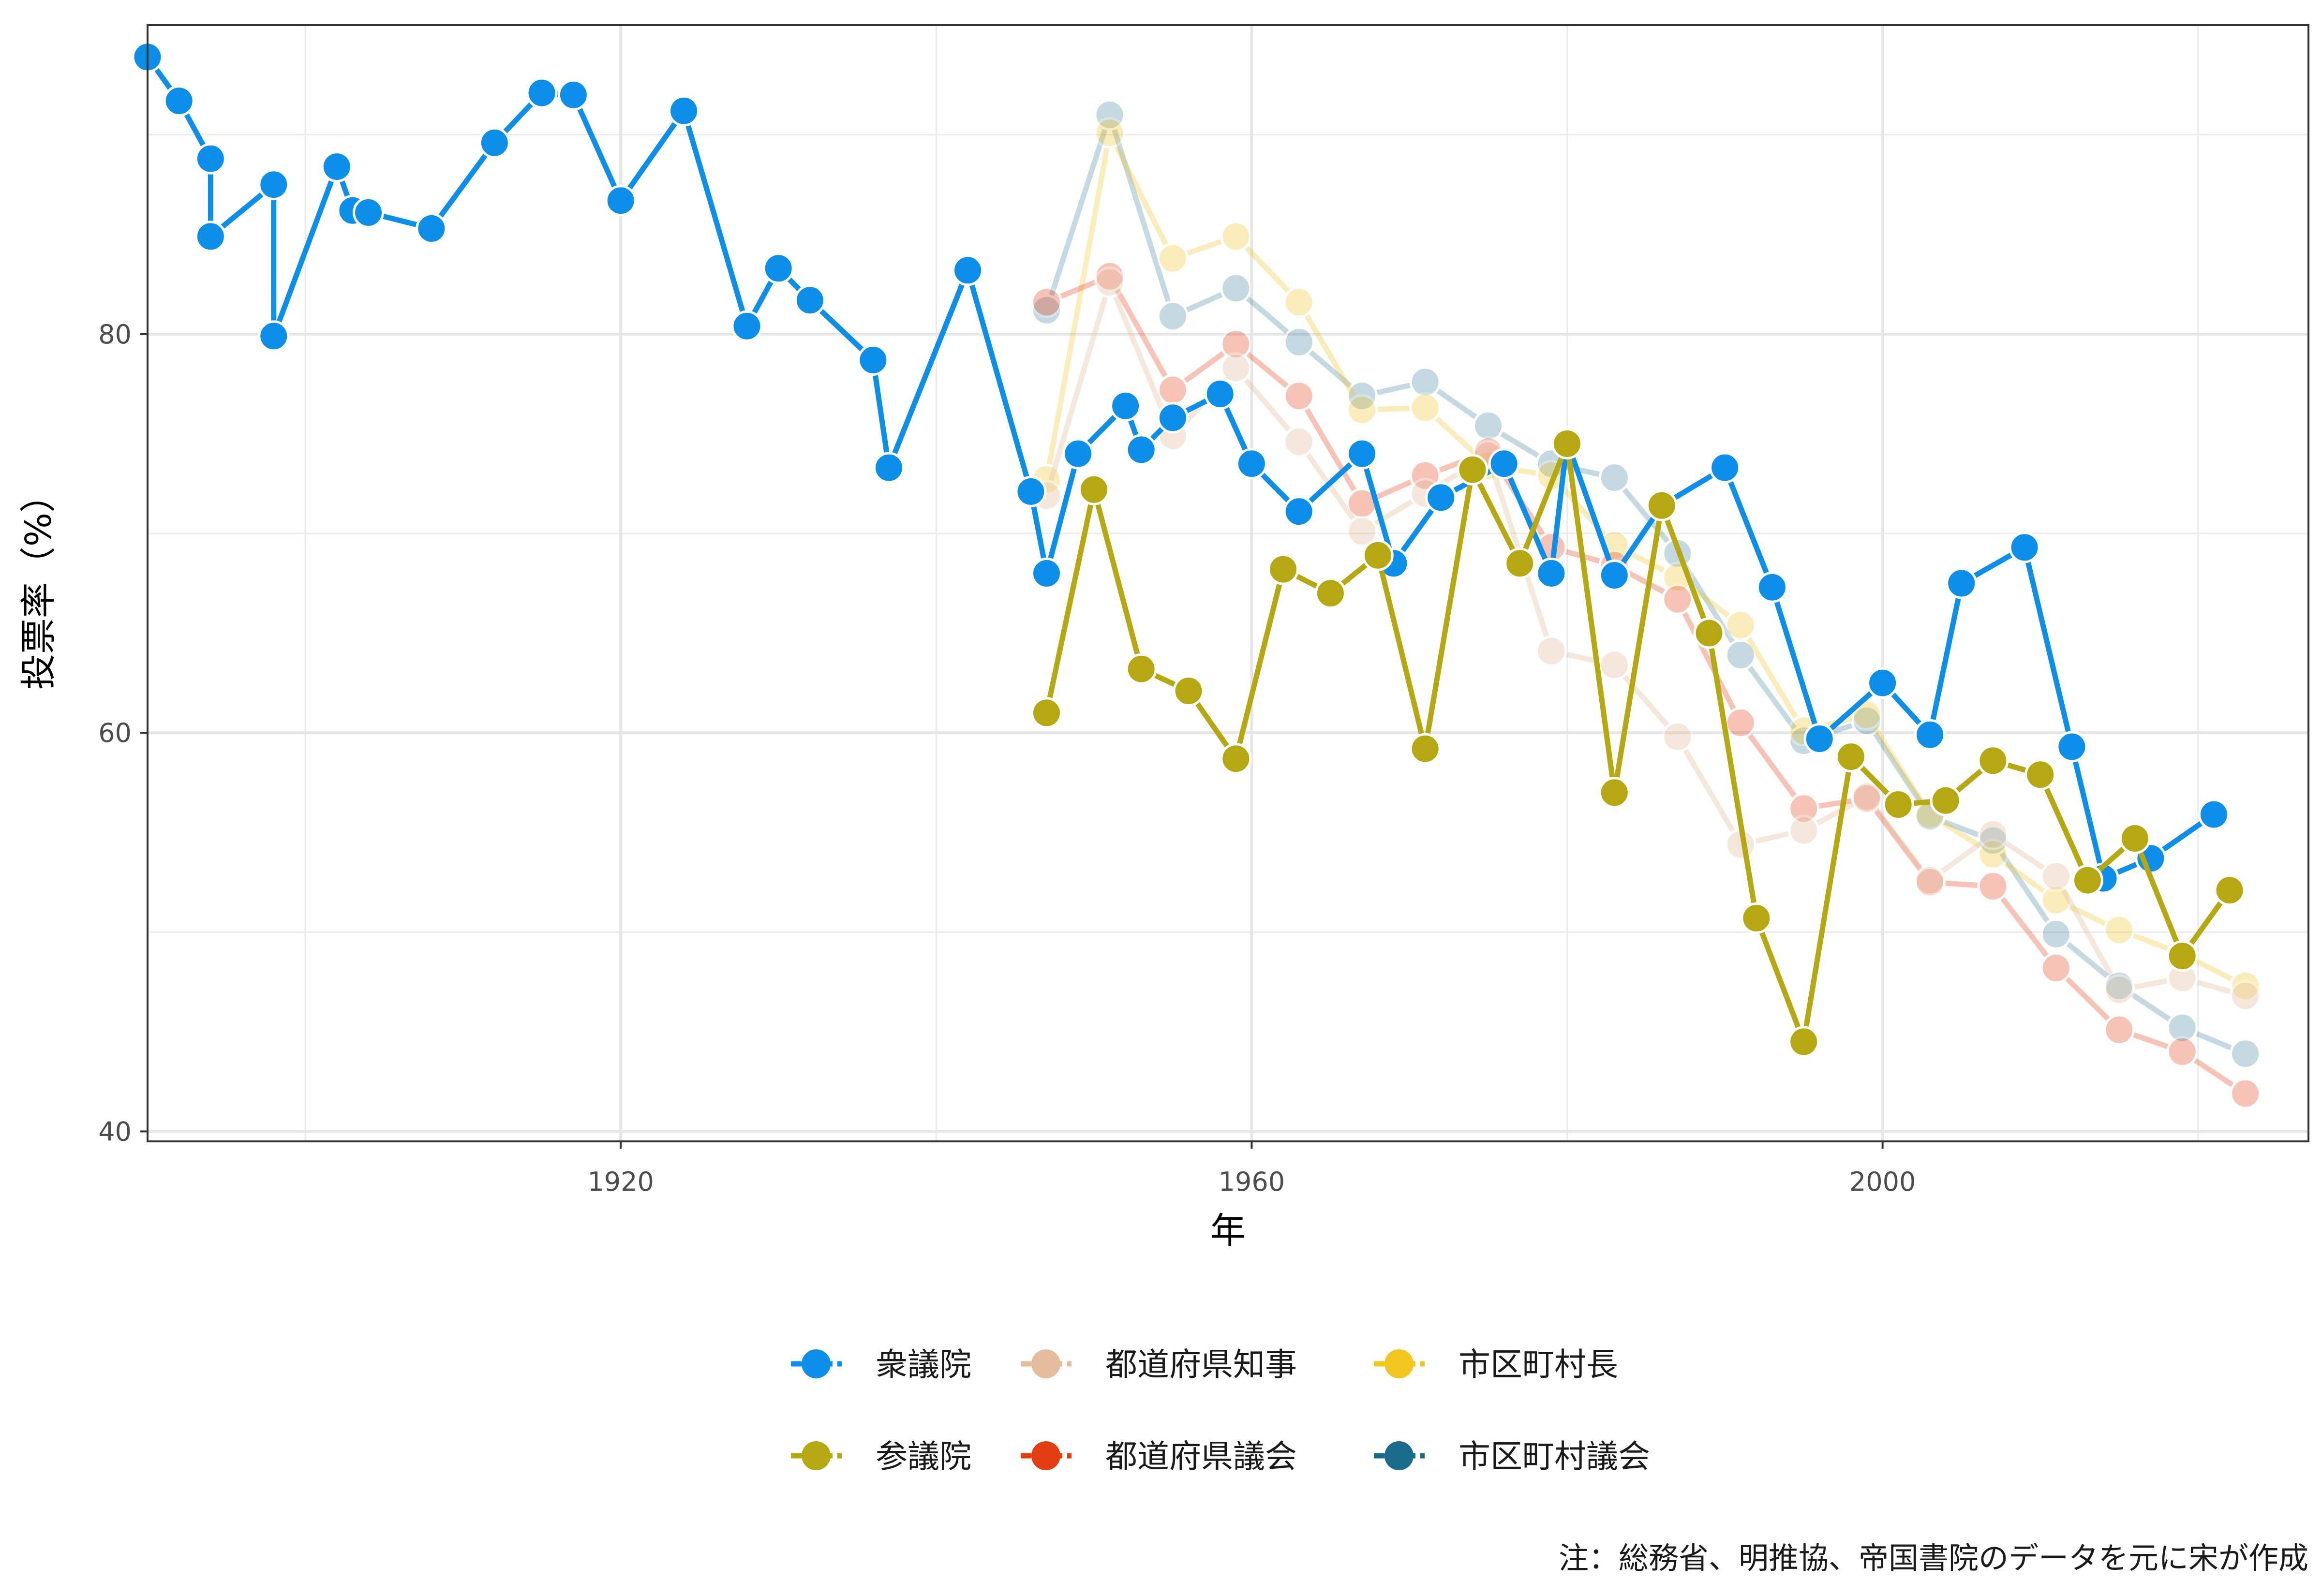  What do you see at coordinates (1882, 1182) in the screenshot?
I see `x-tick-label: 2000` at bounding box center [1882, 1182].